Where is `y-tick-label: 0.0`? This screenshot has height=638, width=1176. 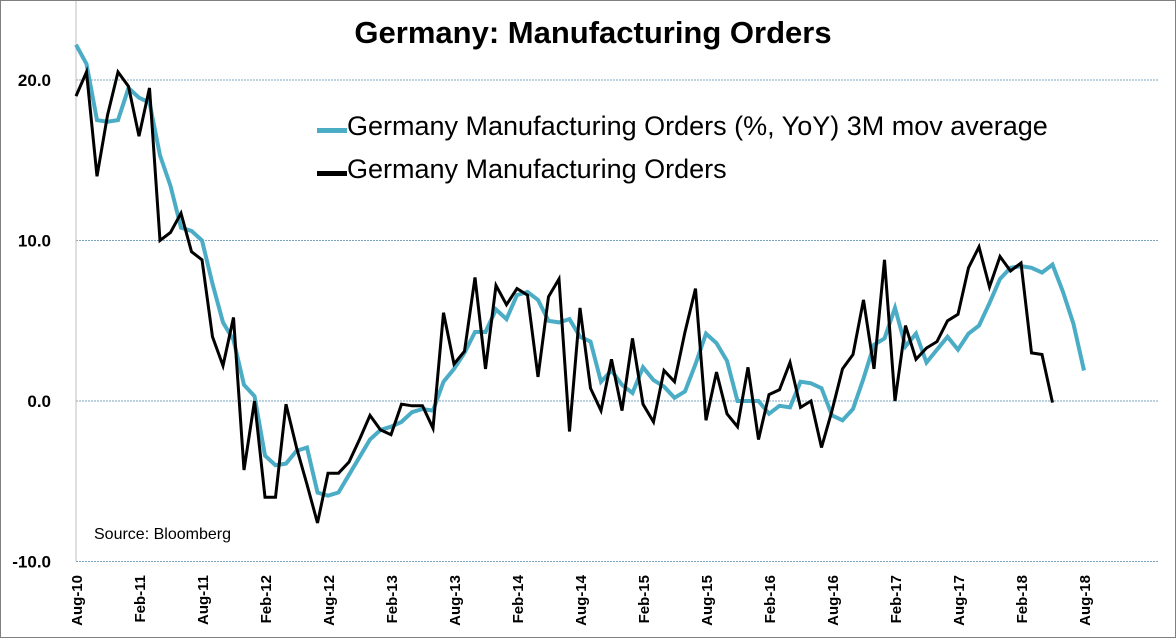 y-tick-label: 0.0 is located at coordinates (39, 401).